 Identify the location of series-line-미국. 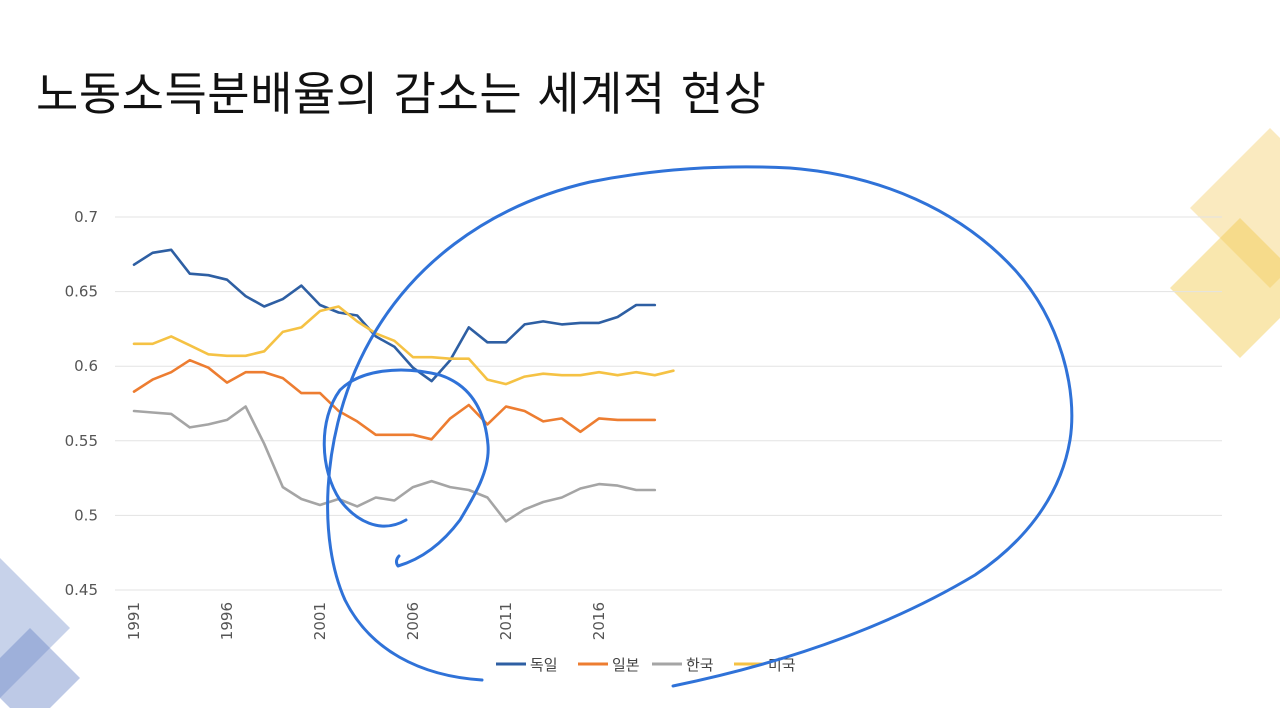
(403, 345).